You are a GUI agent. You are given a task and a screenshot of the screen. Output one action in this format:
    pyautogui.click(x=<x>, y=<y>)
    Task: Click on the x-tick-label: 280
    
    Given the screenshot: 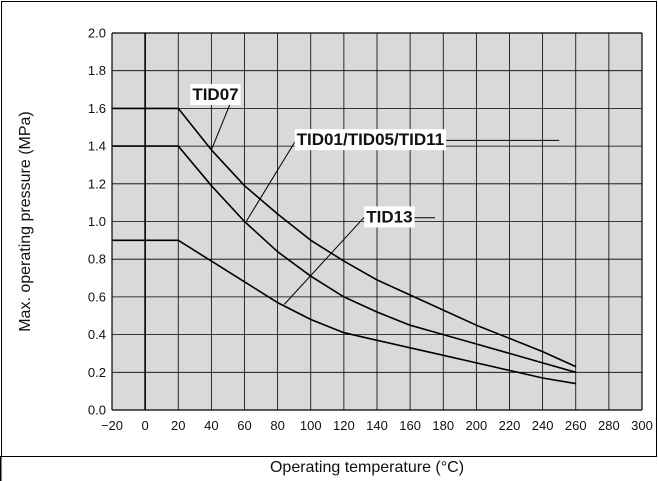 What is the action you would take?
    pyautogui.click(x=609, y=425)
    